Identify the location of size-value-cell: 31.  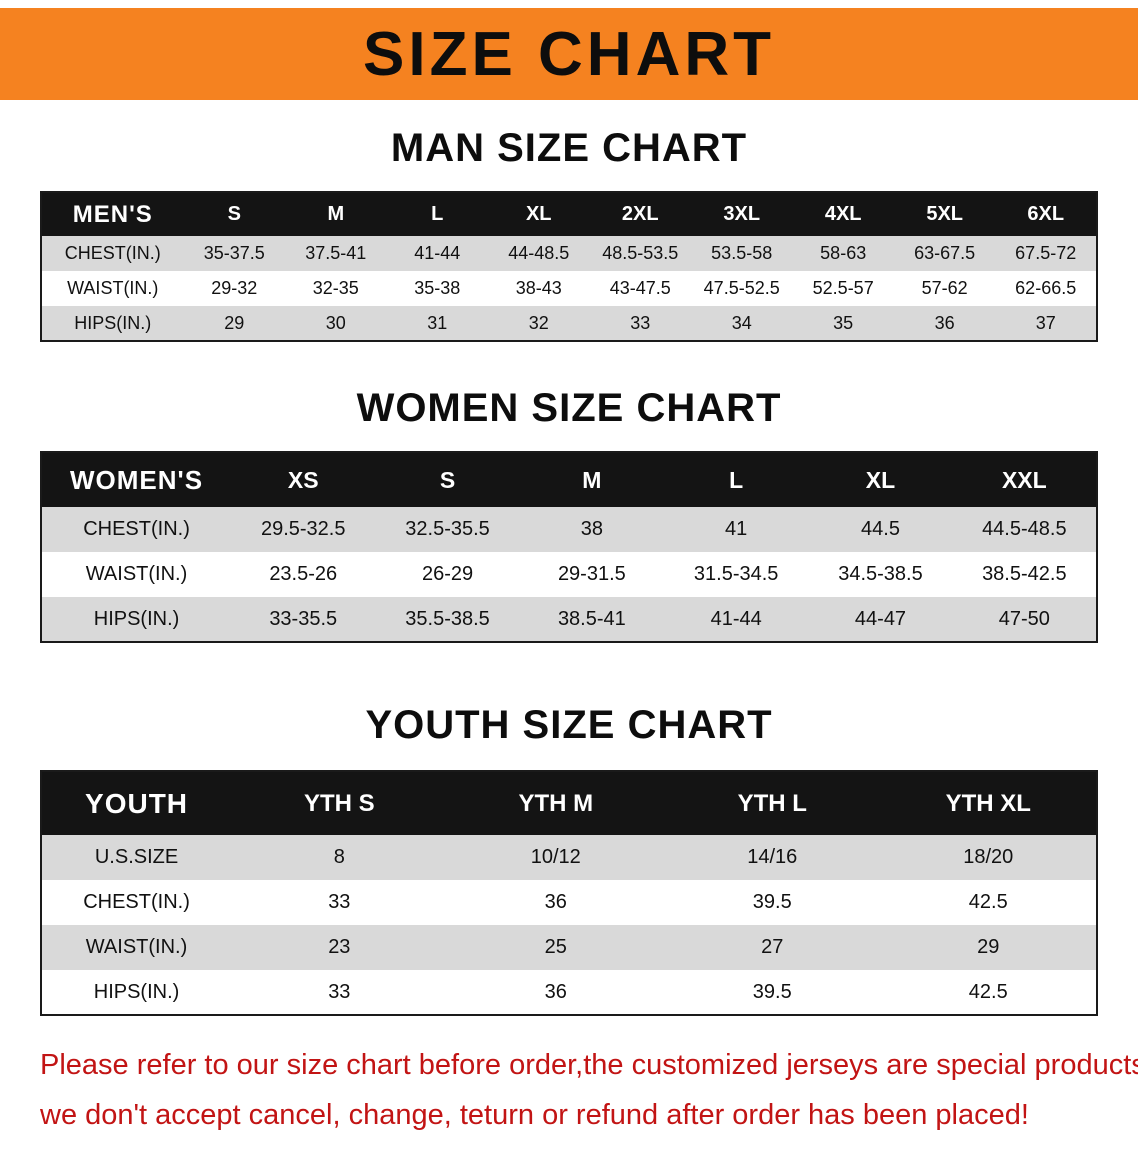
(437, 322).